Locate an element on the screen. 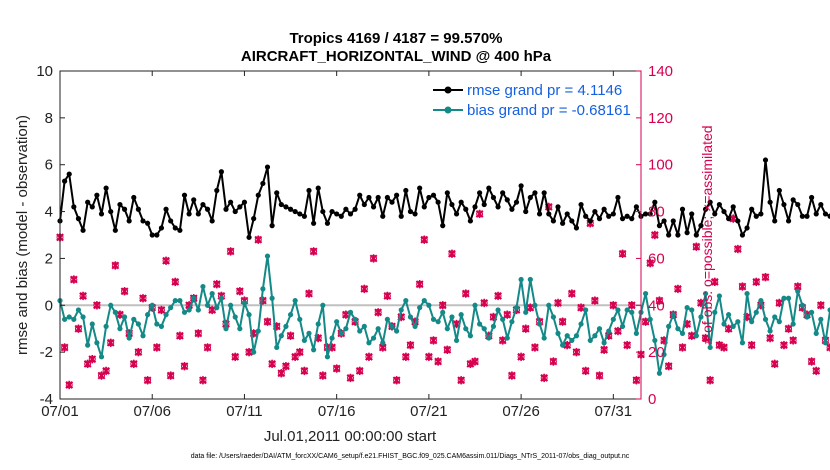 The image size is (830, 470). x-tick-label: 07/01 is located at coordinates (60, 411).